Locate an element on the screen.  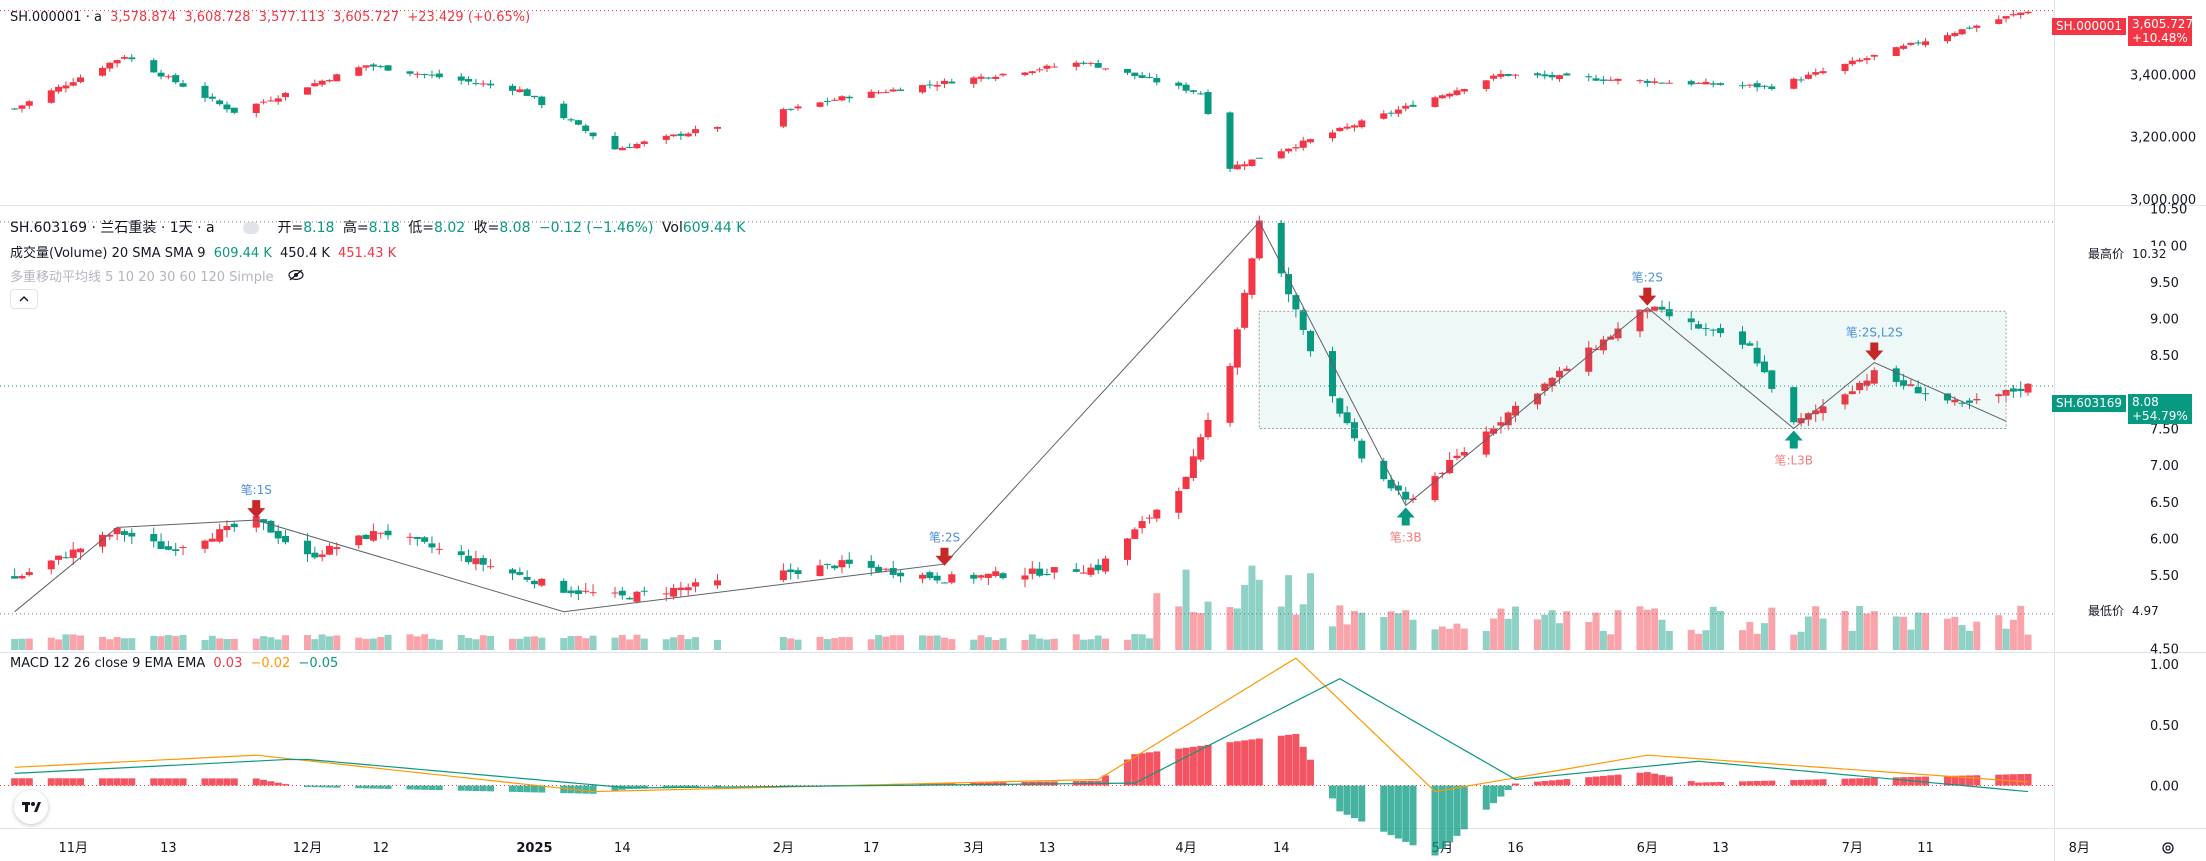
time-axis-label: 14 is located at coordinates (622, 848).